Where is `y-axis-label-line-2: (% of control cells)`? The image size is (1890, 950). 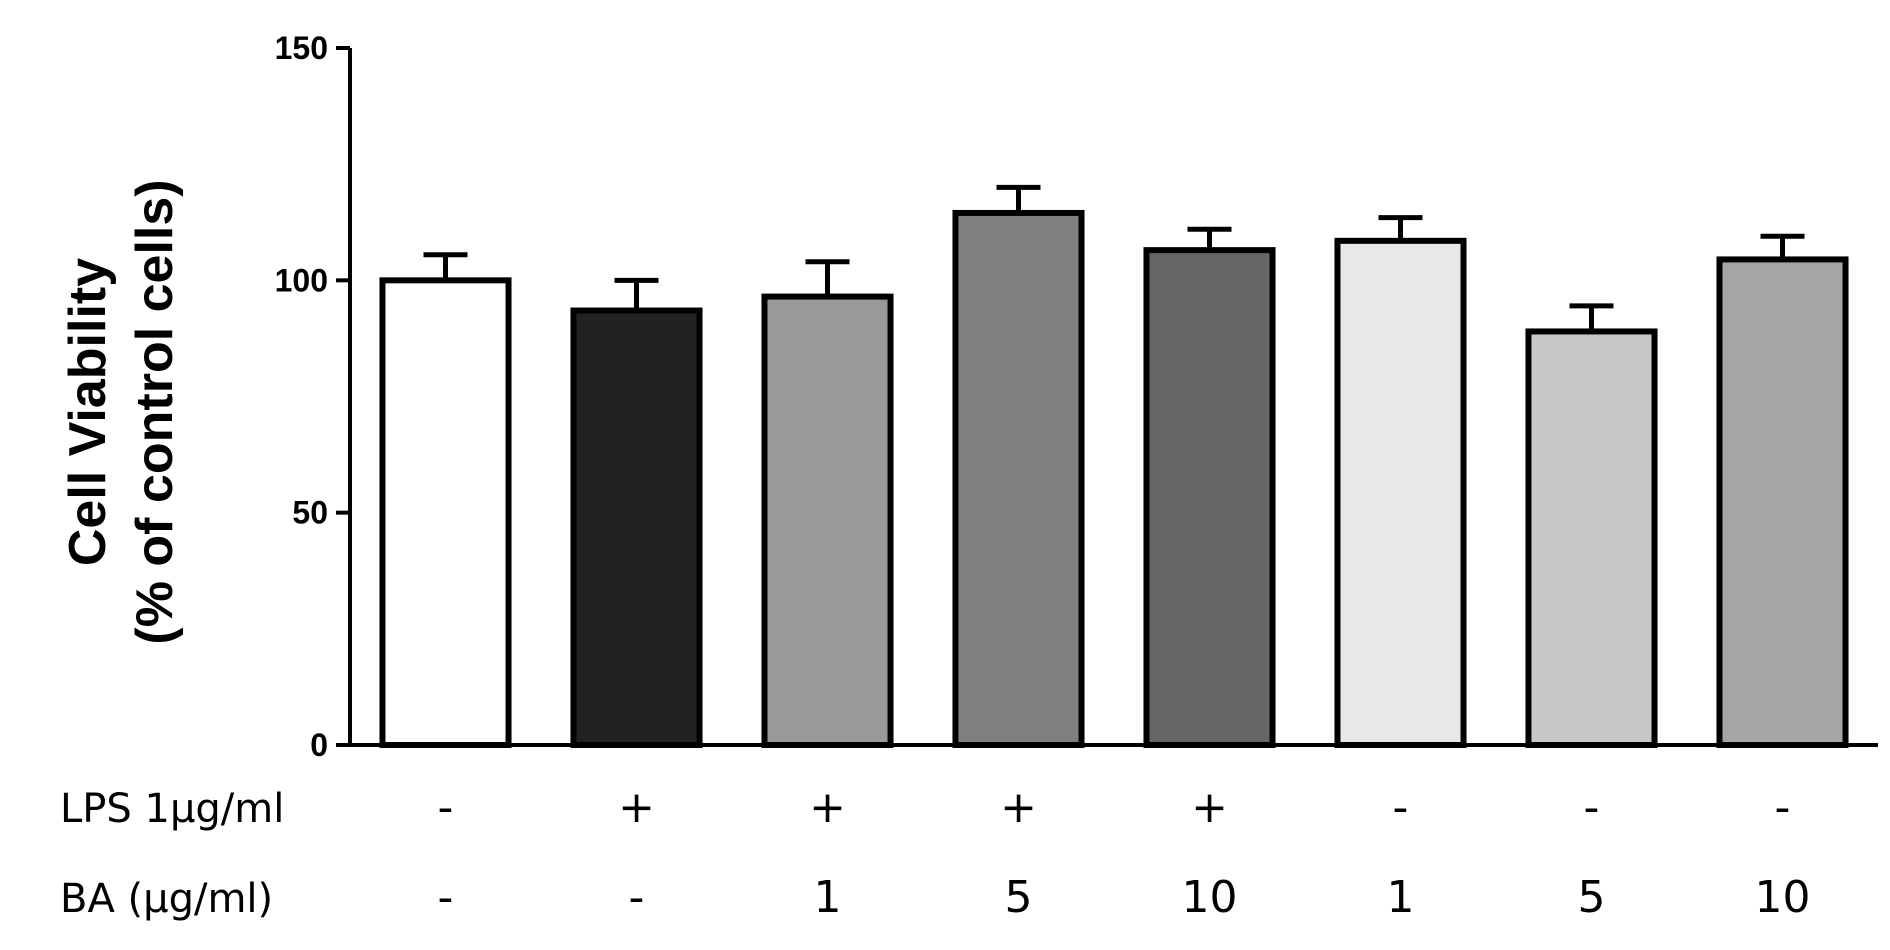
y-axis-label-line-2: (% of control cells) is located at coordinates (155, 411).